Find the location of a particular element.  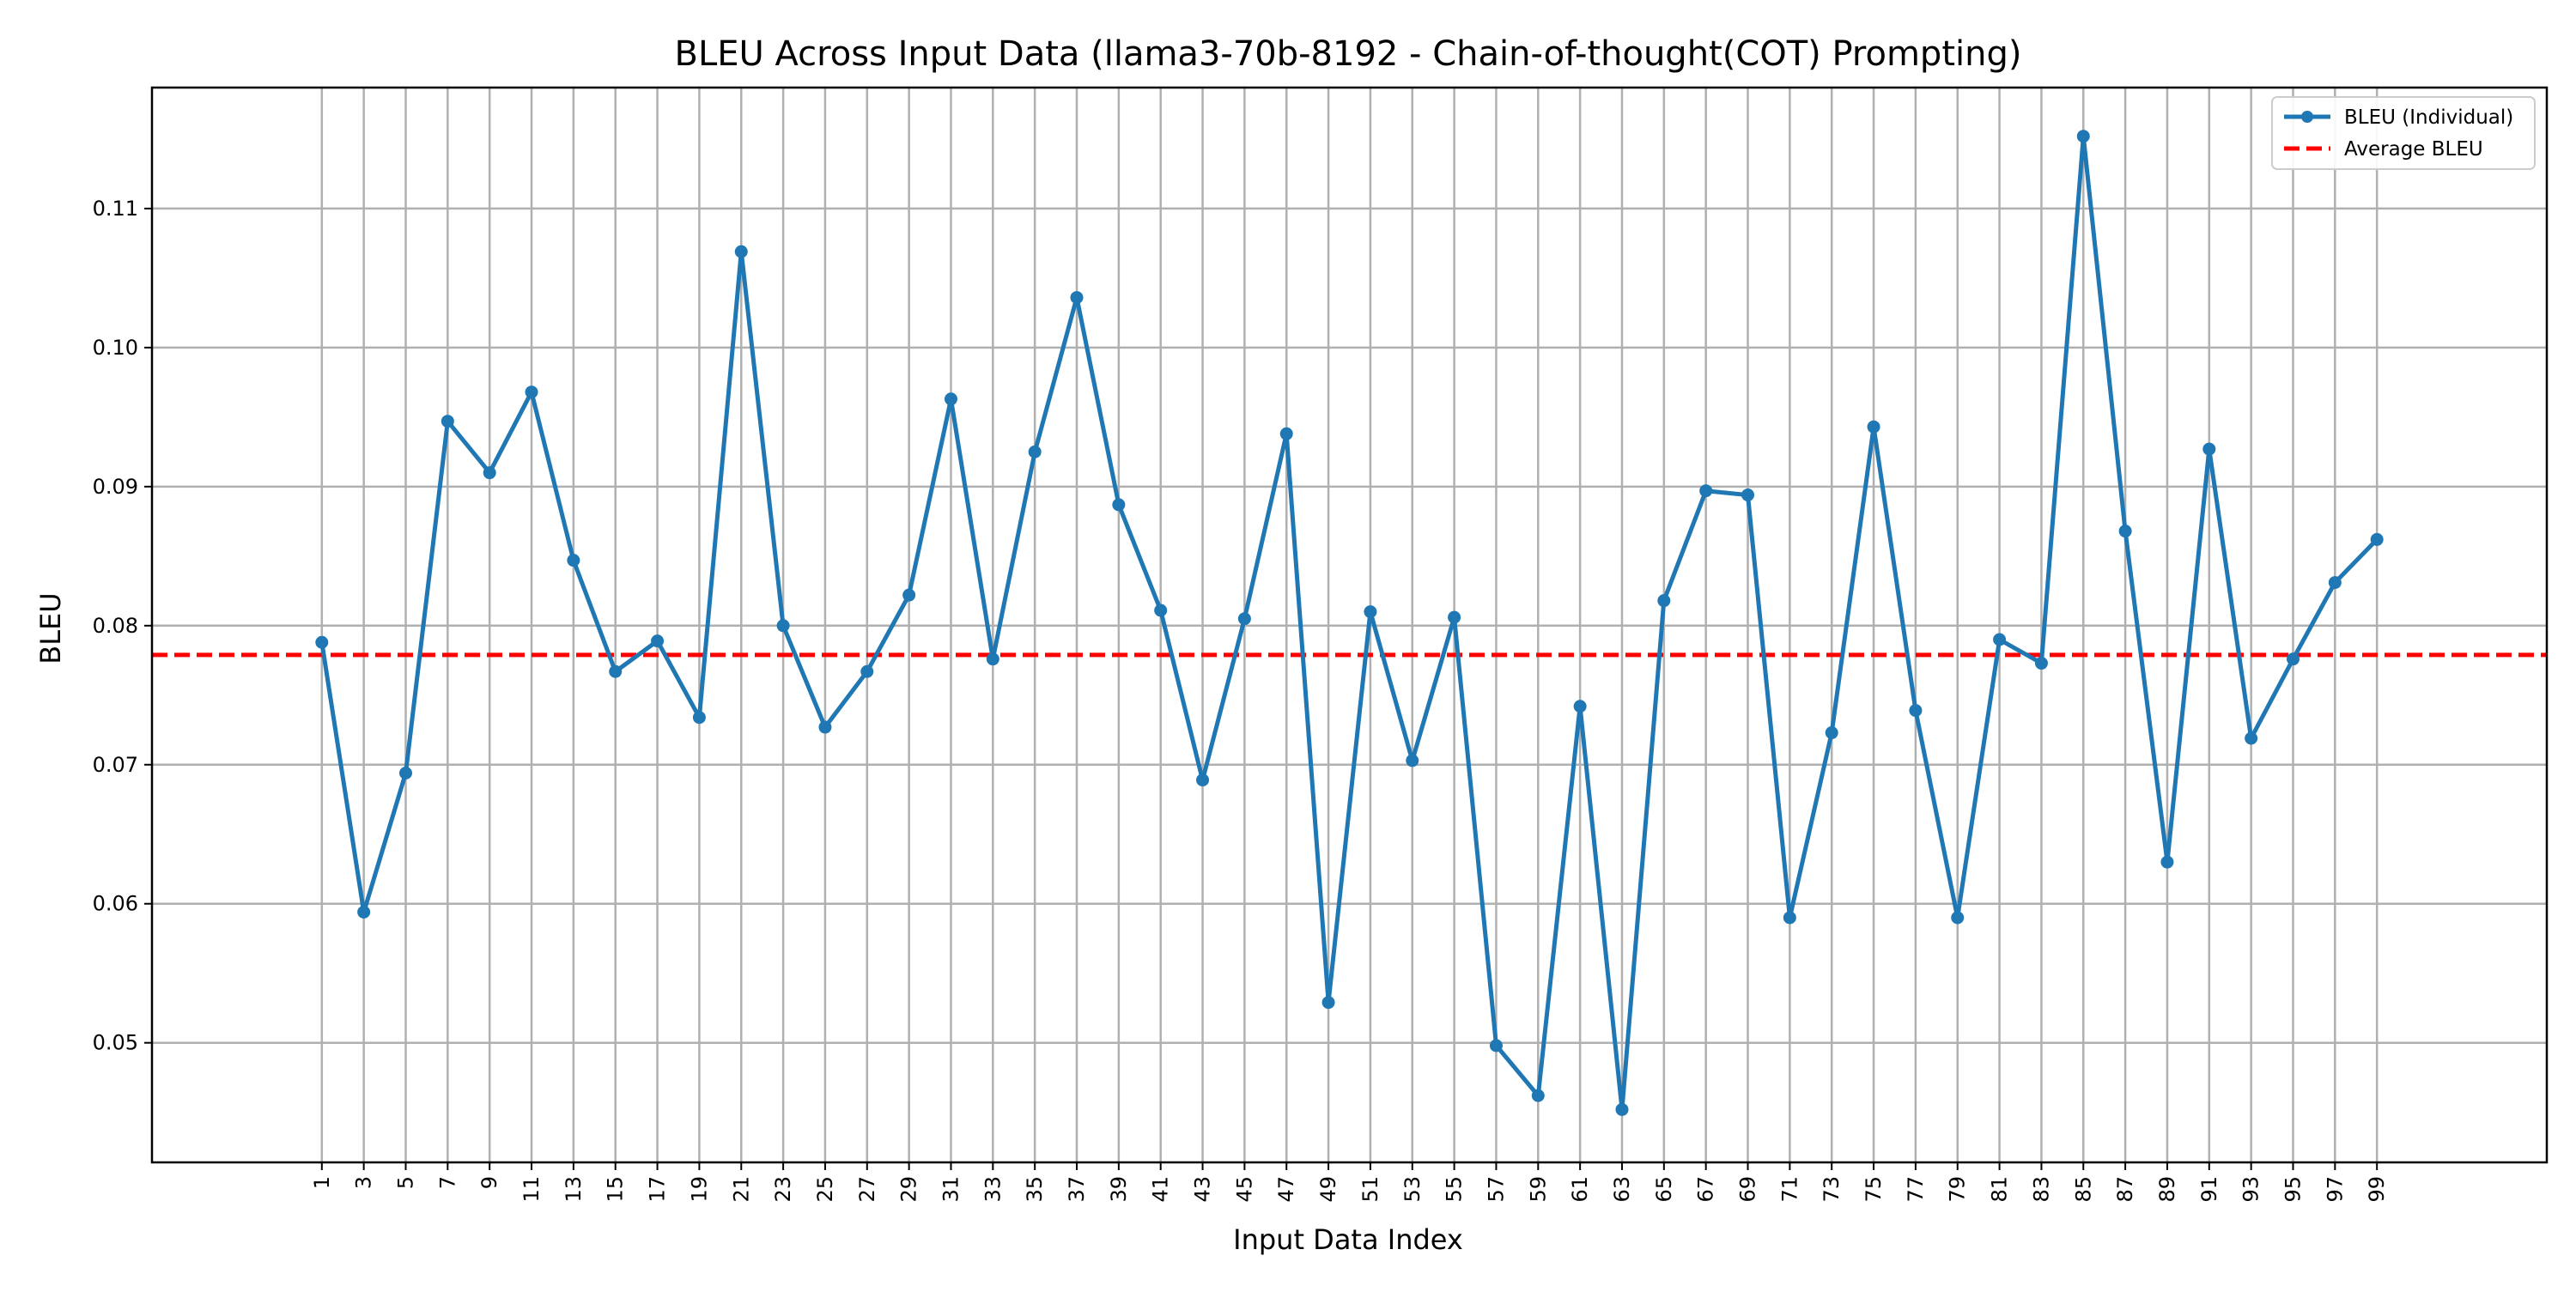

x-tick-label: 57 is located at coordinates (1496, 1189).